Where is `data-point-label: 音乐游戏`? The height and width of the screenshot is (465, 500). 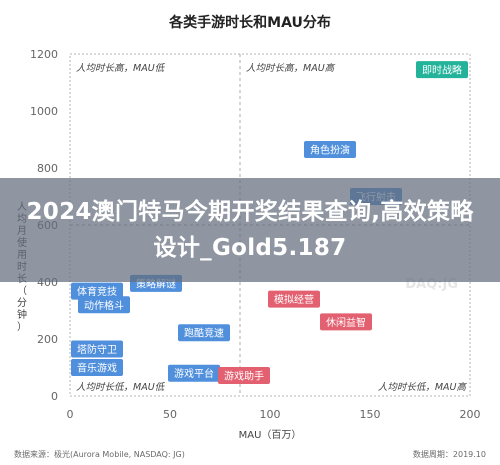
data-point-label: 音乐游戏 is located at coordinates (97, 368).